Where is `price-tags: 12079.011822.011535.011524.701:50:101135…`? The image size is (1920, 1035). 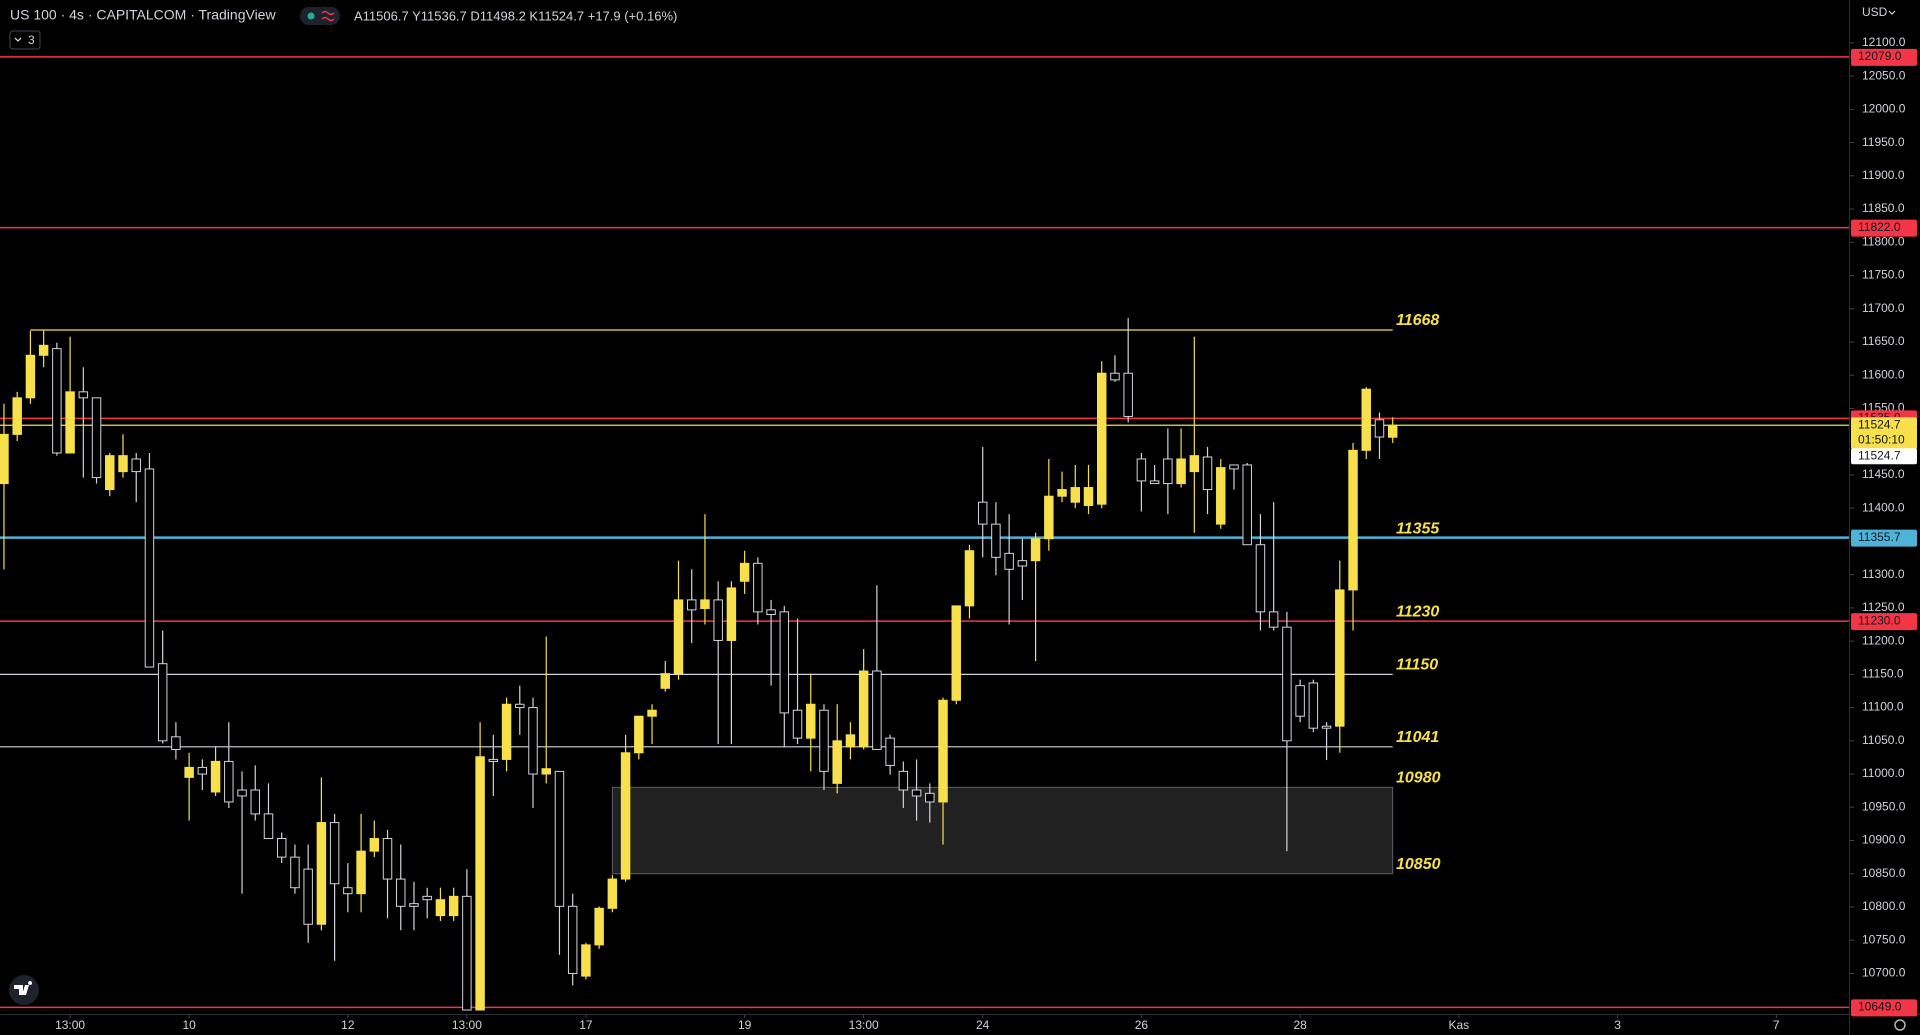 price-tags: 12079.011822.011535.011524.701:50:101135… is located at coordinates (1884, 532).